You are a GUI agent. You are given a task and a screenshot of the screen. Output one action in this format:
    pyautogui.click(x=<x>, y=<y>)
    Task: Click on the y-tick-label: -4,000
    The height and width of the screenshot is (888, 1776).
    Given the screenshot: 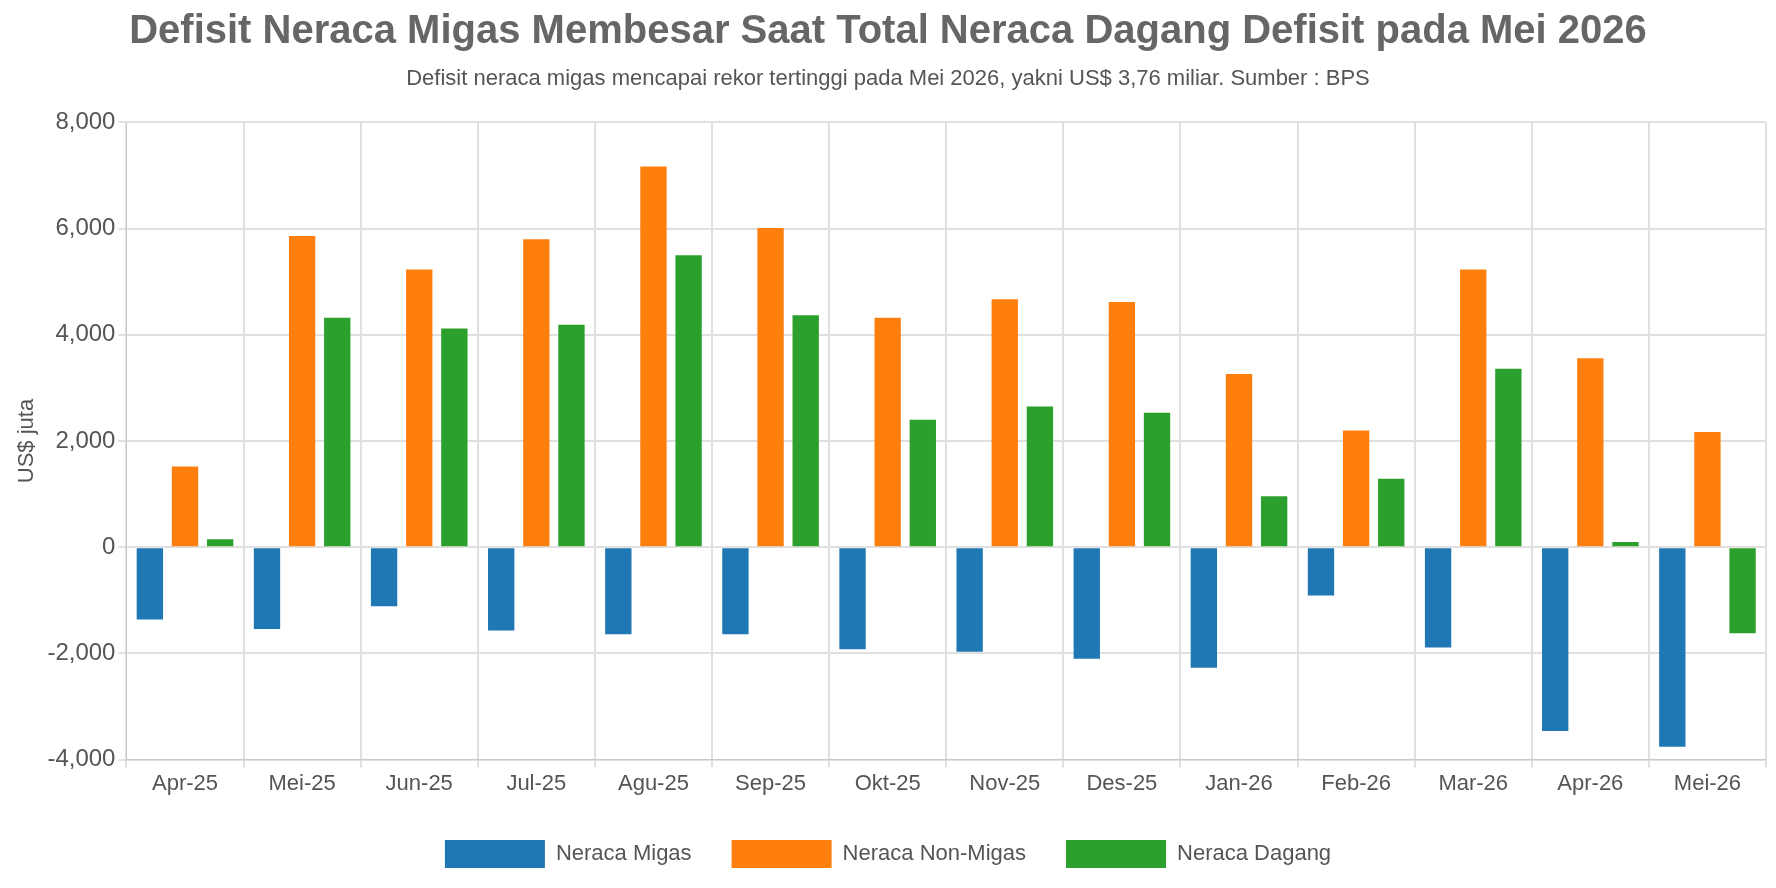 What is the action you would take?
    pyautogui.click(x=81, y=758)
    